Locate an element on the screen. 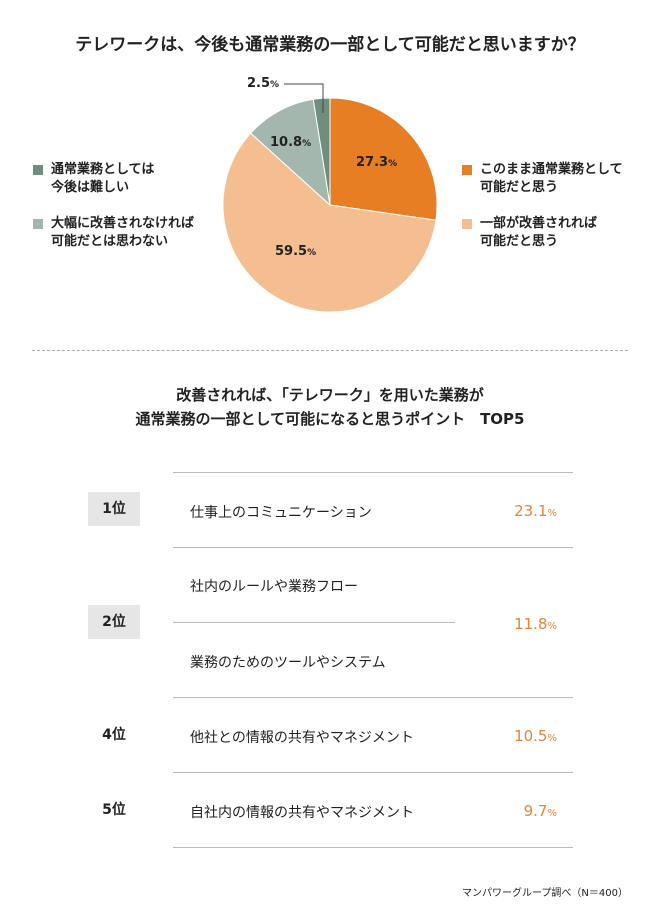  source-note: マンパワーグループ調べ（N＝400） is located at coordinates (545, 893).